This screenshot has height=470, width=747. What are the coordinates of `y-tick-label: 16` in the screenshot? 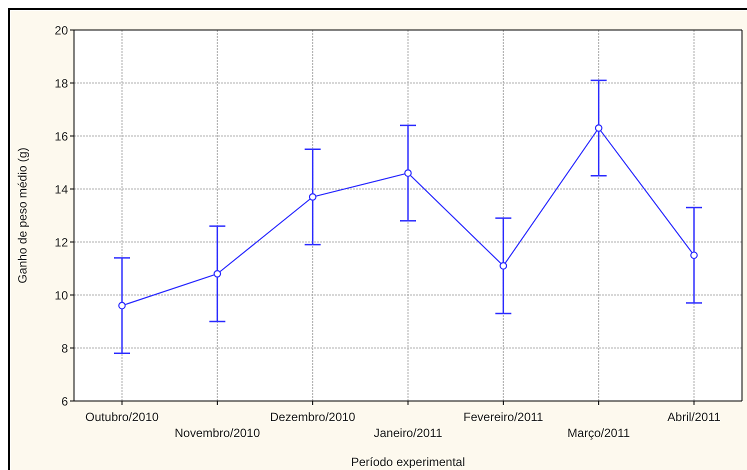 It's located at (61, 136).